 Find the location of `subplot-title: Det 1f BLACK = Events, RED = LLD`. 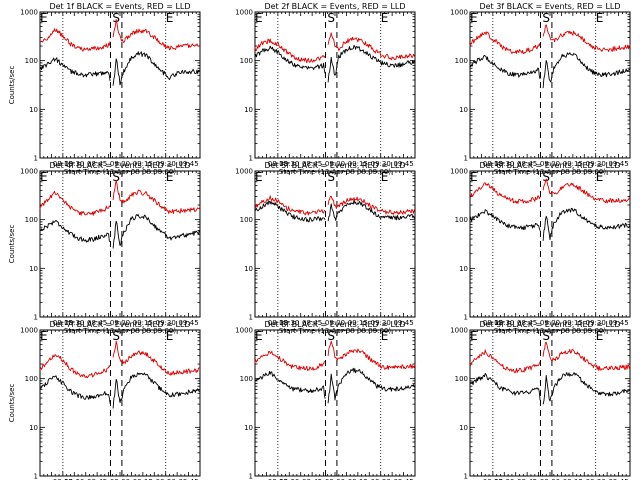

subplot-title: Det 1f BLACK = Events, RED = LLD is located at coordinates (119, 6).